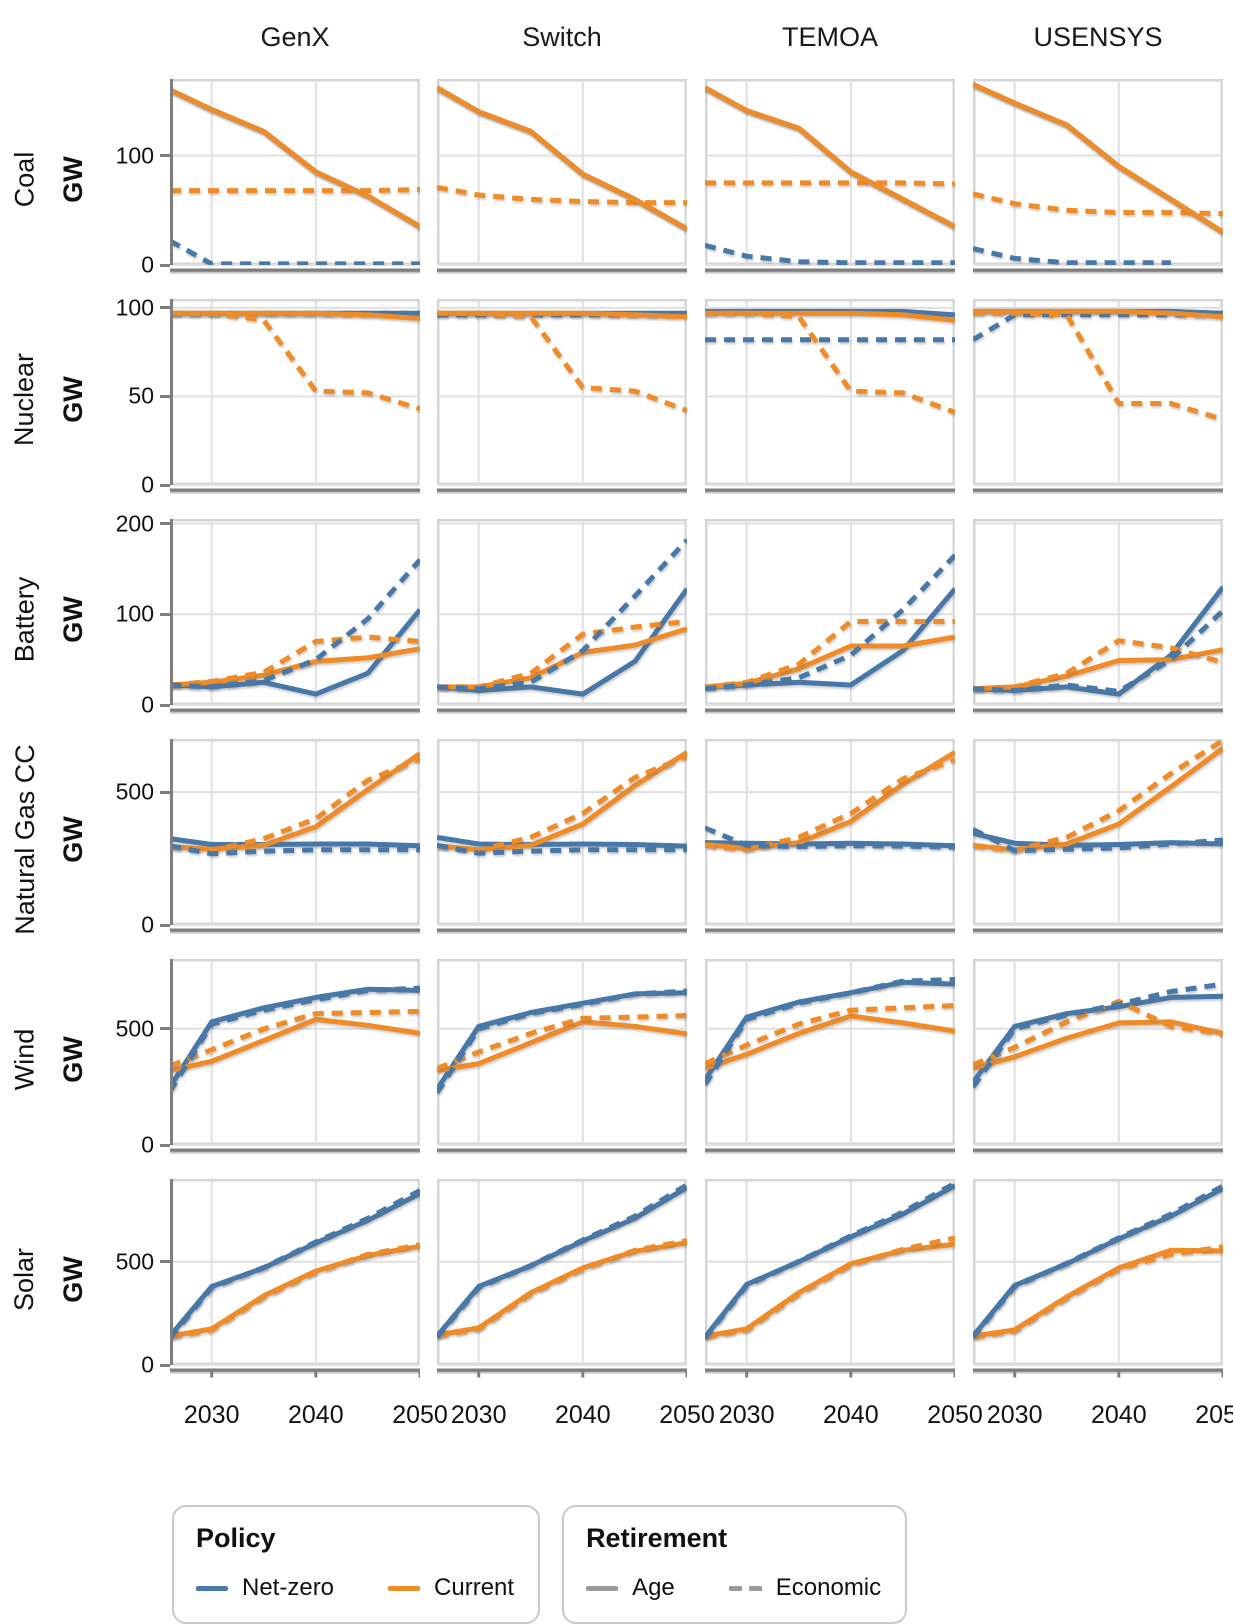 The image size is (1233, 1624). Describe the element at coordinates (1099, 616) in the screenshot. I see `panel-usensys-battery` at that location.